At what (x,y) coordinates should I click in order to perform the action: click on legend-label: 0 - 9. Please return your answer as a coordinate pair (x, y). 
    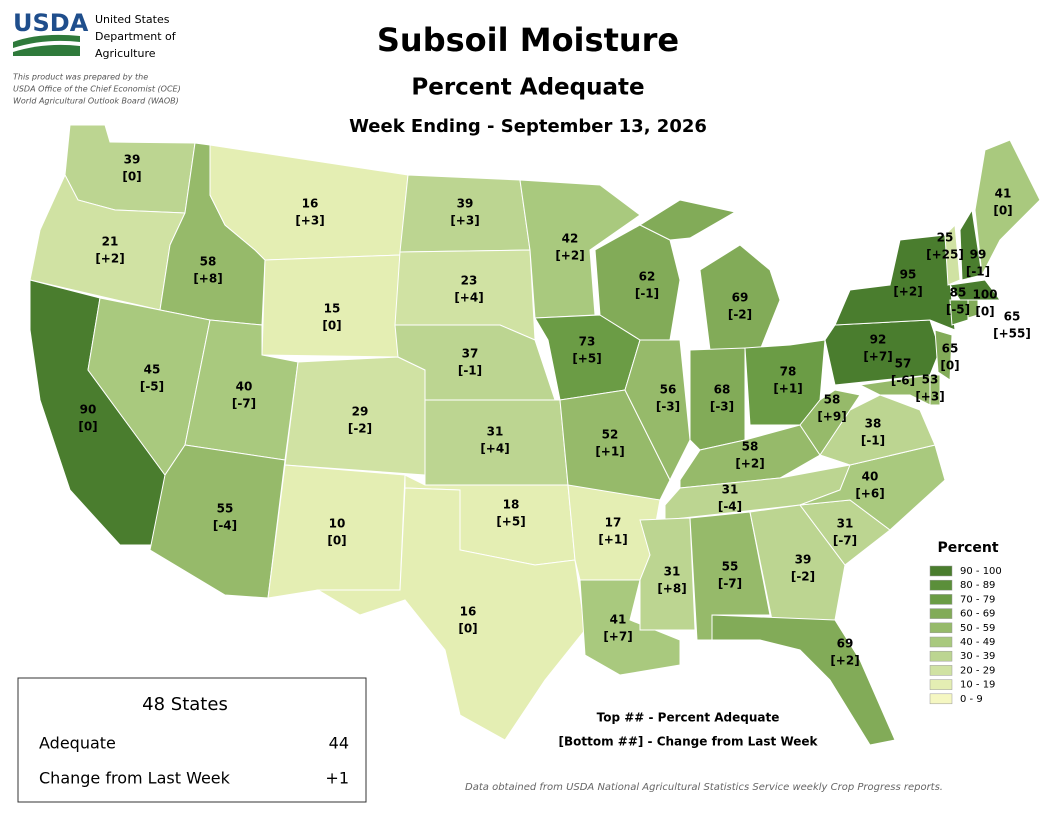
    Looking at the image, I should click on (971, 699).